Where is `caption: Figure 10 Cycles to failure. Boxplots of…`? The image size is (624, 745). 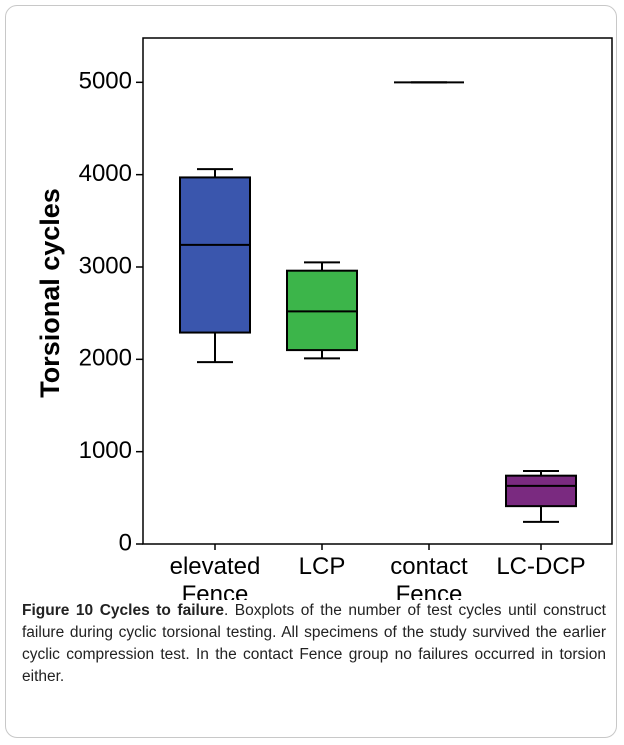 caption: Figure 10 Cycles to failure. Boxplots of… is located at coordinates (314, 644).